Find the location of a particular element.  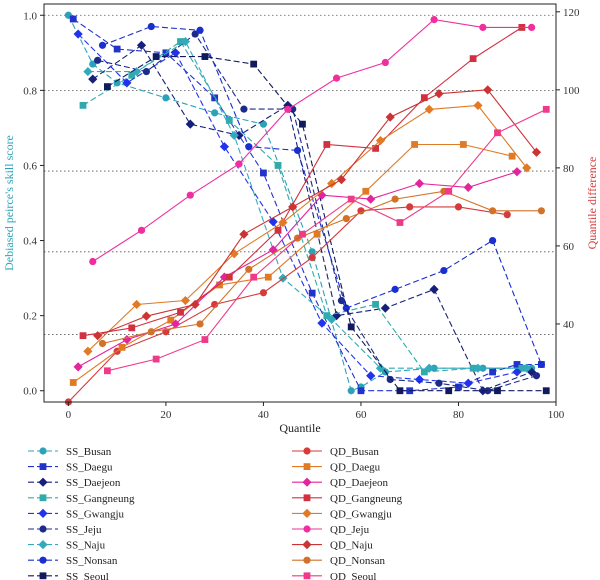

legend-item: SS_Busan is located at coordinates (70, 452).